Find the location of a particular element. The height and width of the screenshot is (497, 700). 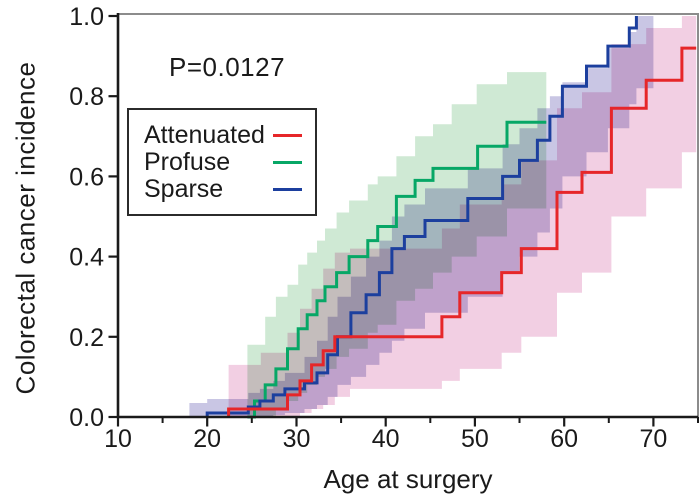

legend-line-sample-profuse is located at coordinates (287, 162).